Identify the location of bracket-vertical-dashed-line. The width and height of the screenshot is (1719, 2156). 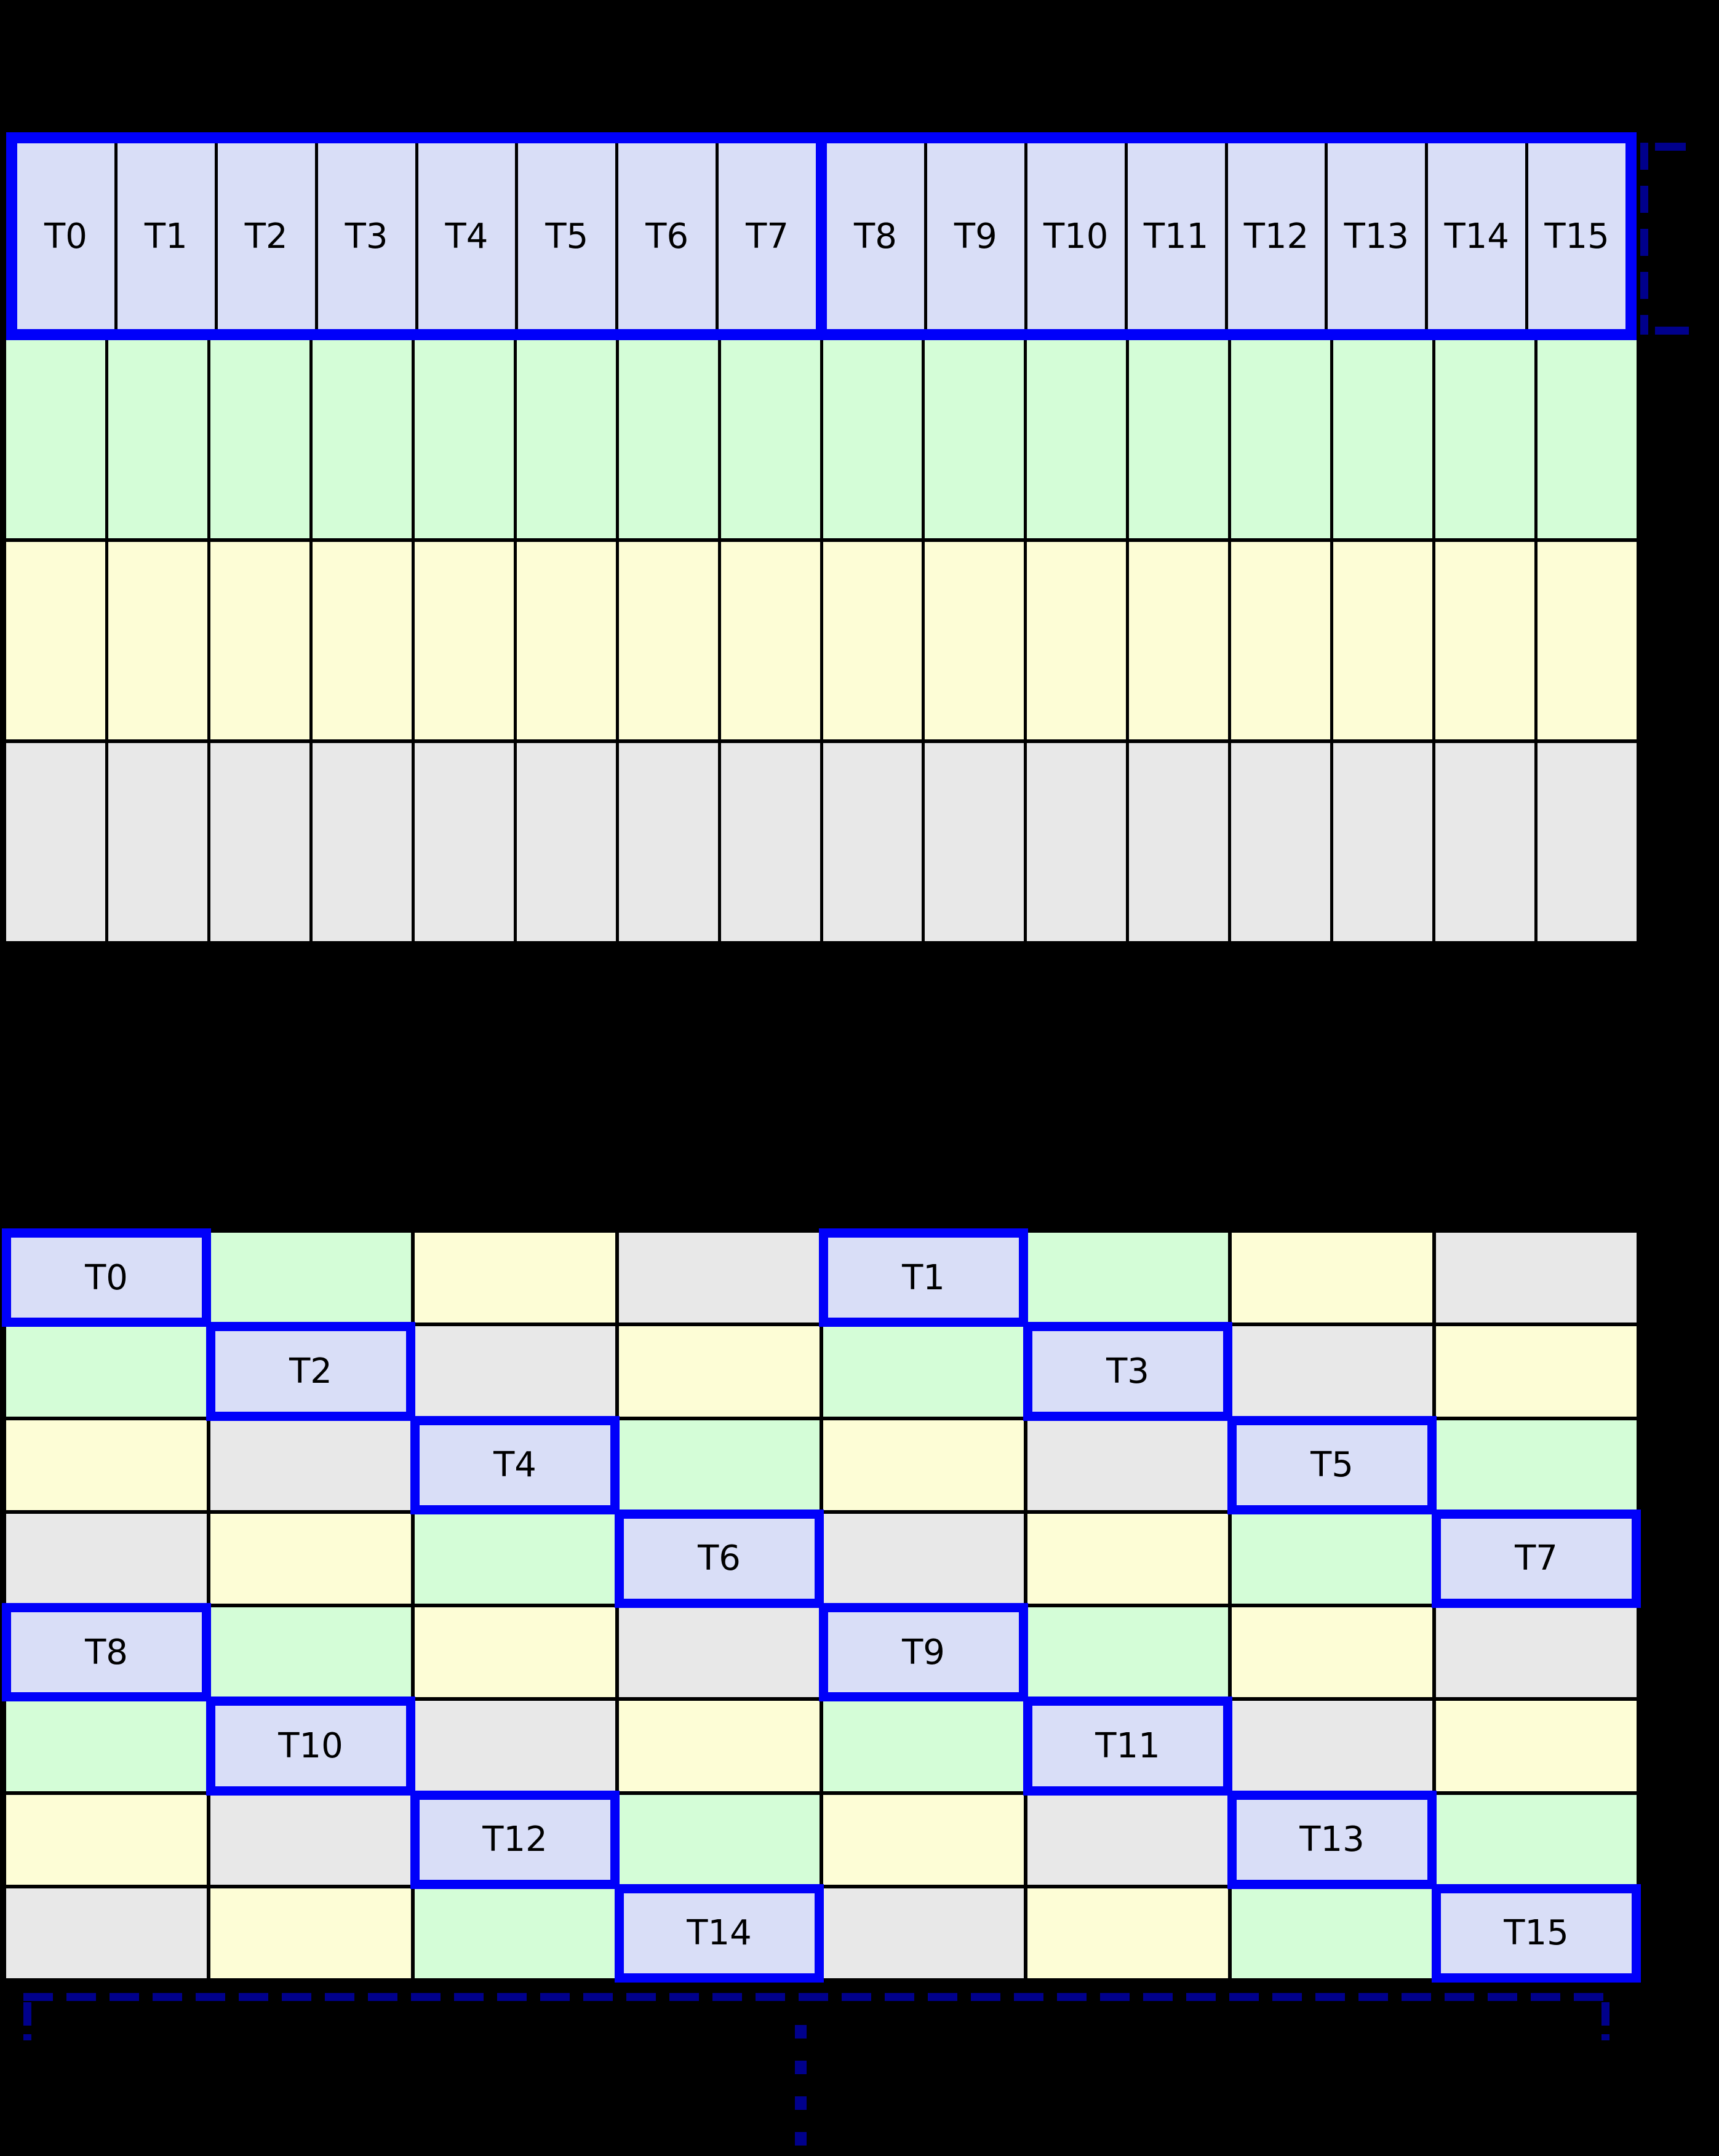
(1644, 239).